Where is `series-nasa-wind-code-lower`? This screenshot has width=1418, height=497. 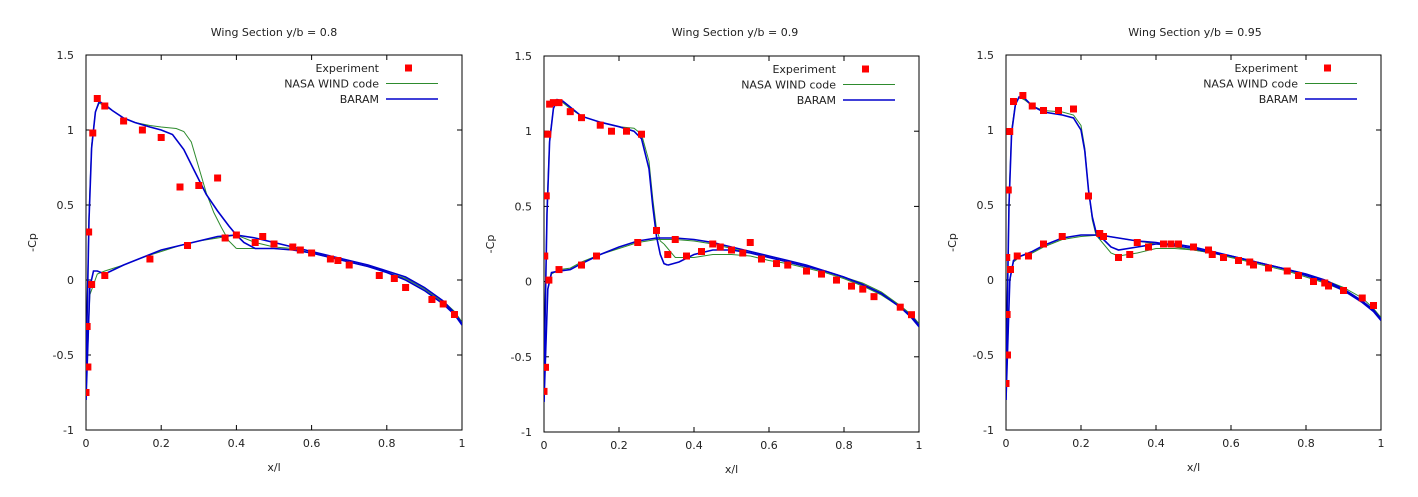
series-nasa-wind-code-lower is located at coordinates (731, 319).